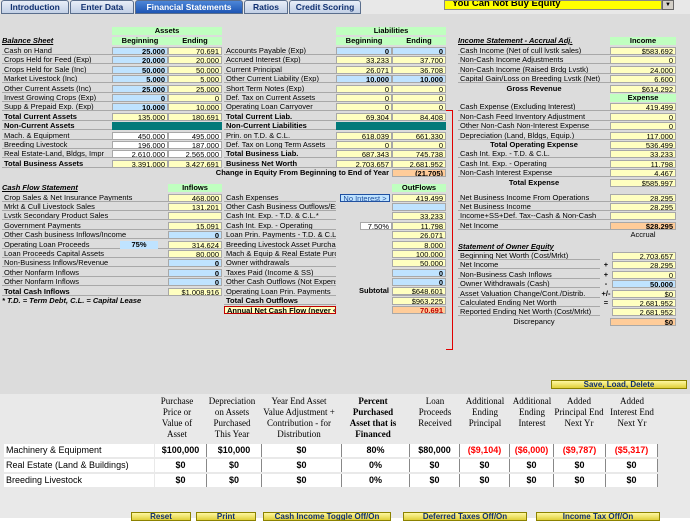 The height and width of the screenshot is (521, 690). I want to click on no-interest-input: No Interest >, so click(365, 197).